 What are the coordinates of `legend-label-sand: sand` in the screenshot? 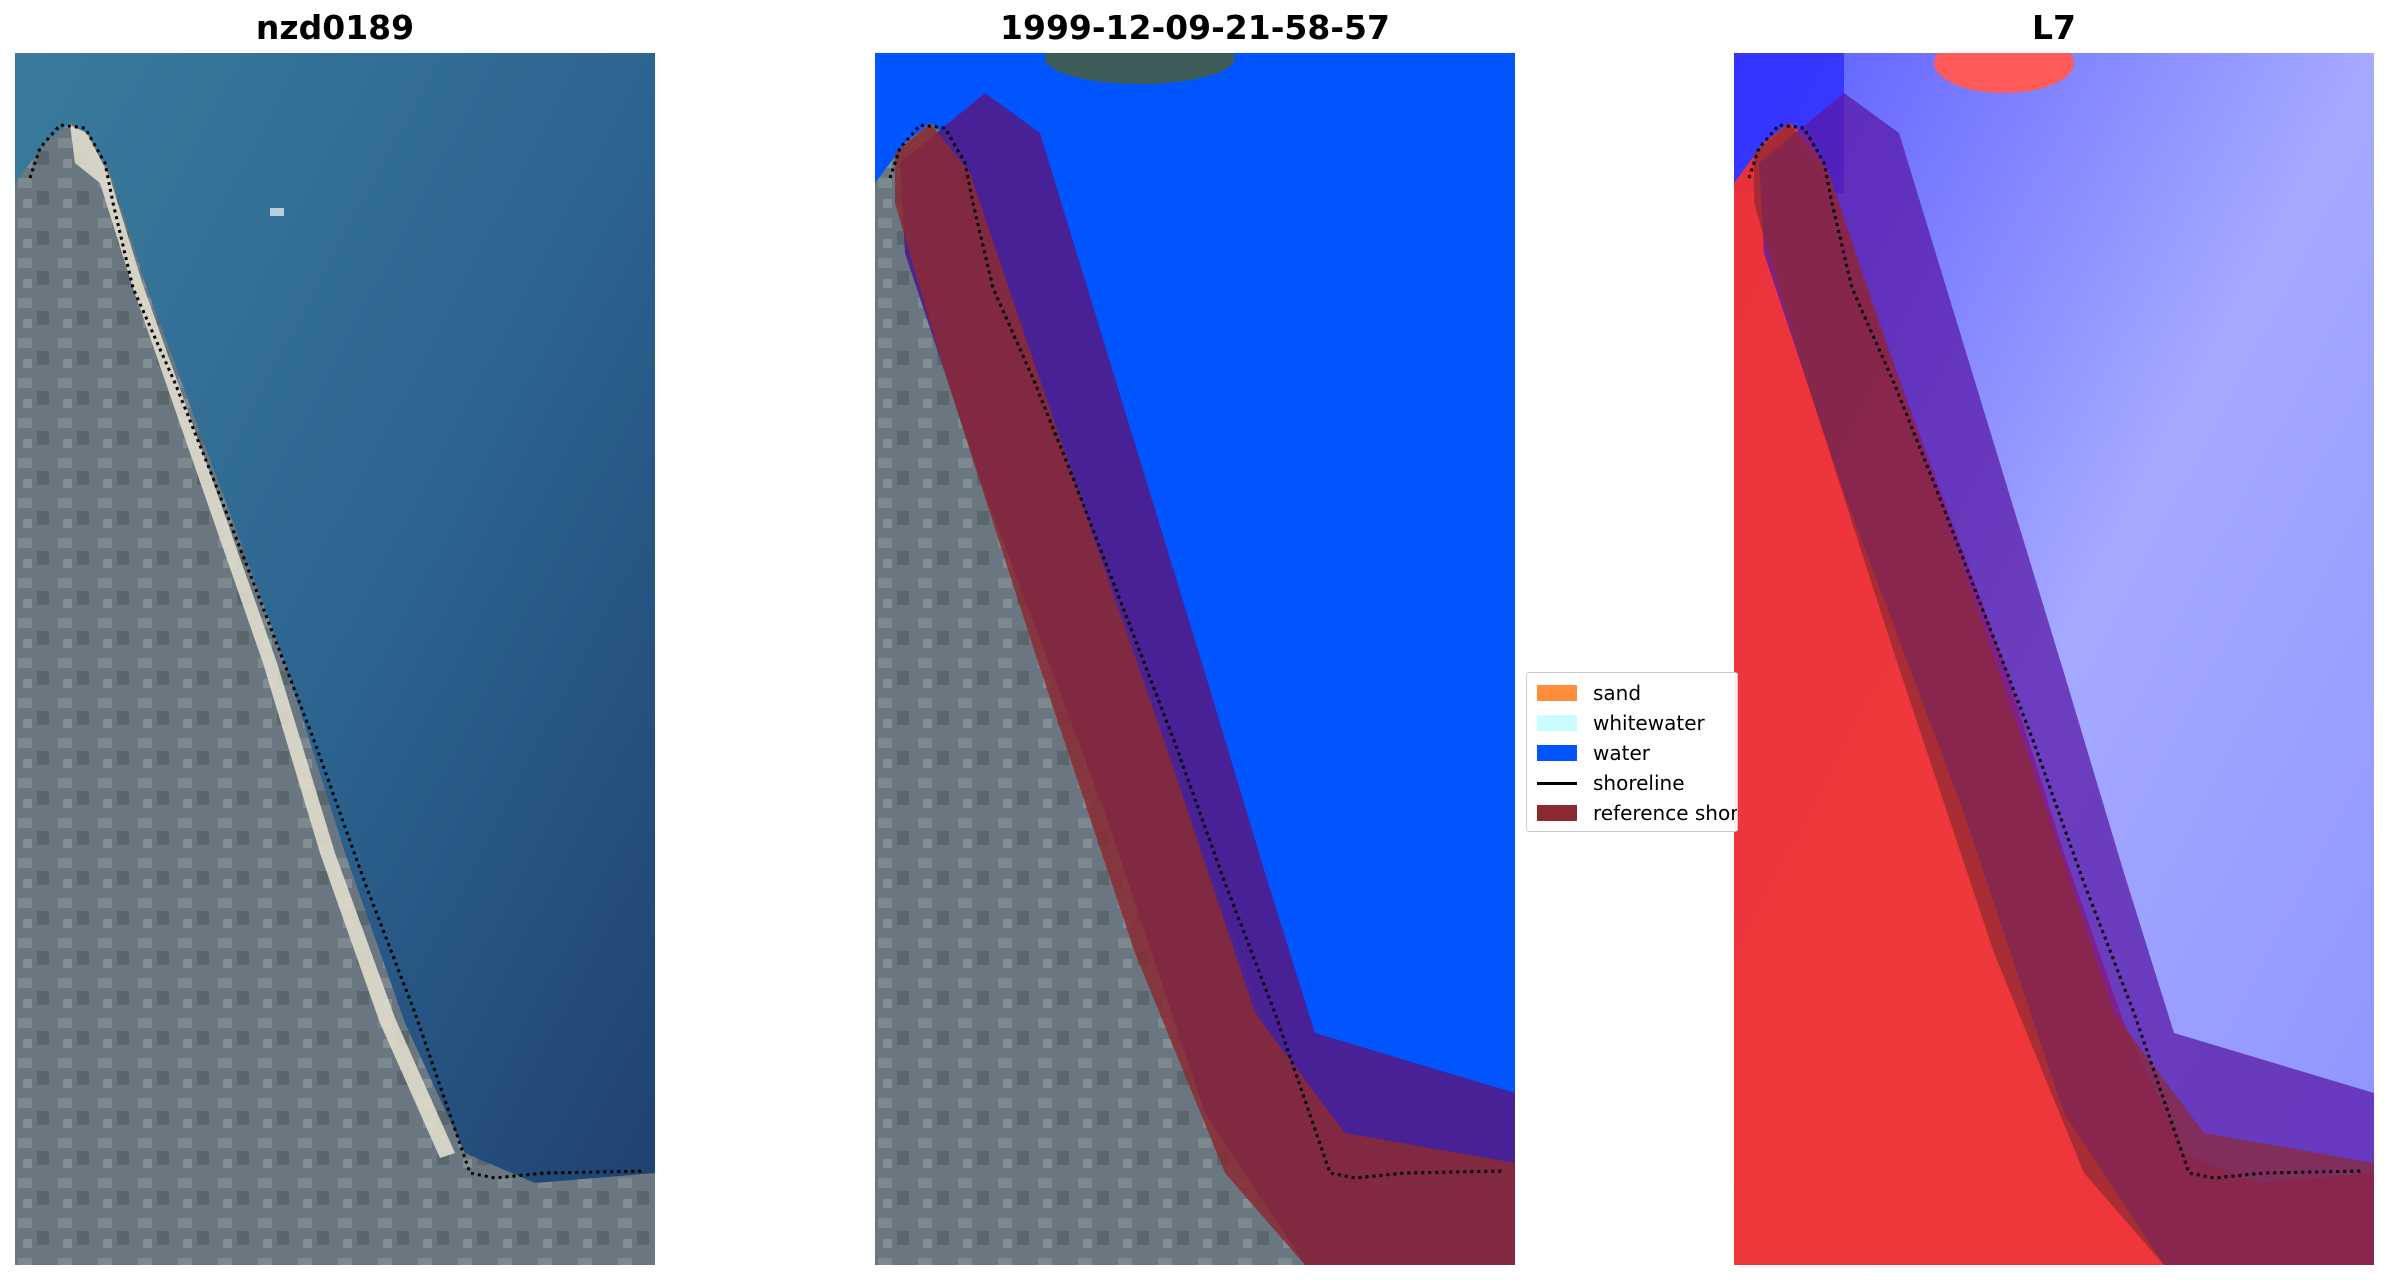 It's located at (1617, 693).